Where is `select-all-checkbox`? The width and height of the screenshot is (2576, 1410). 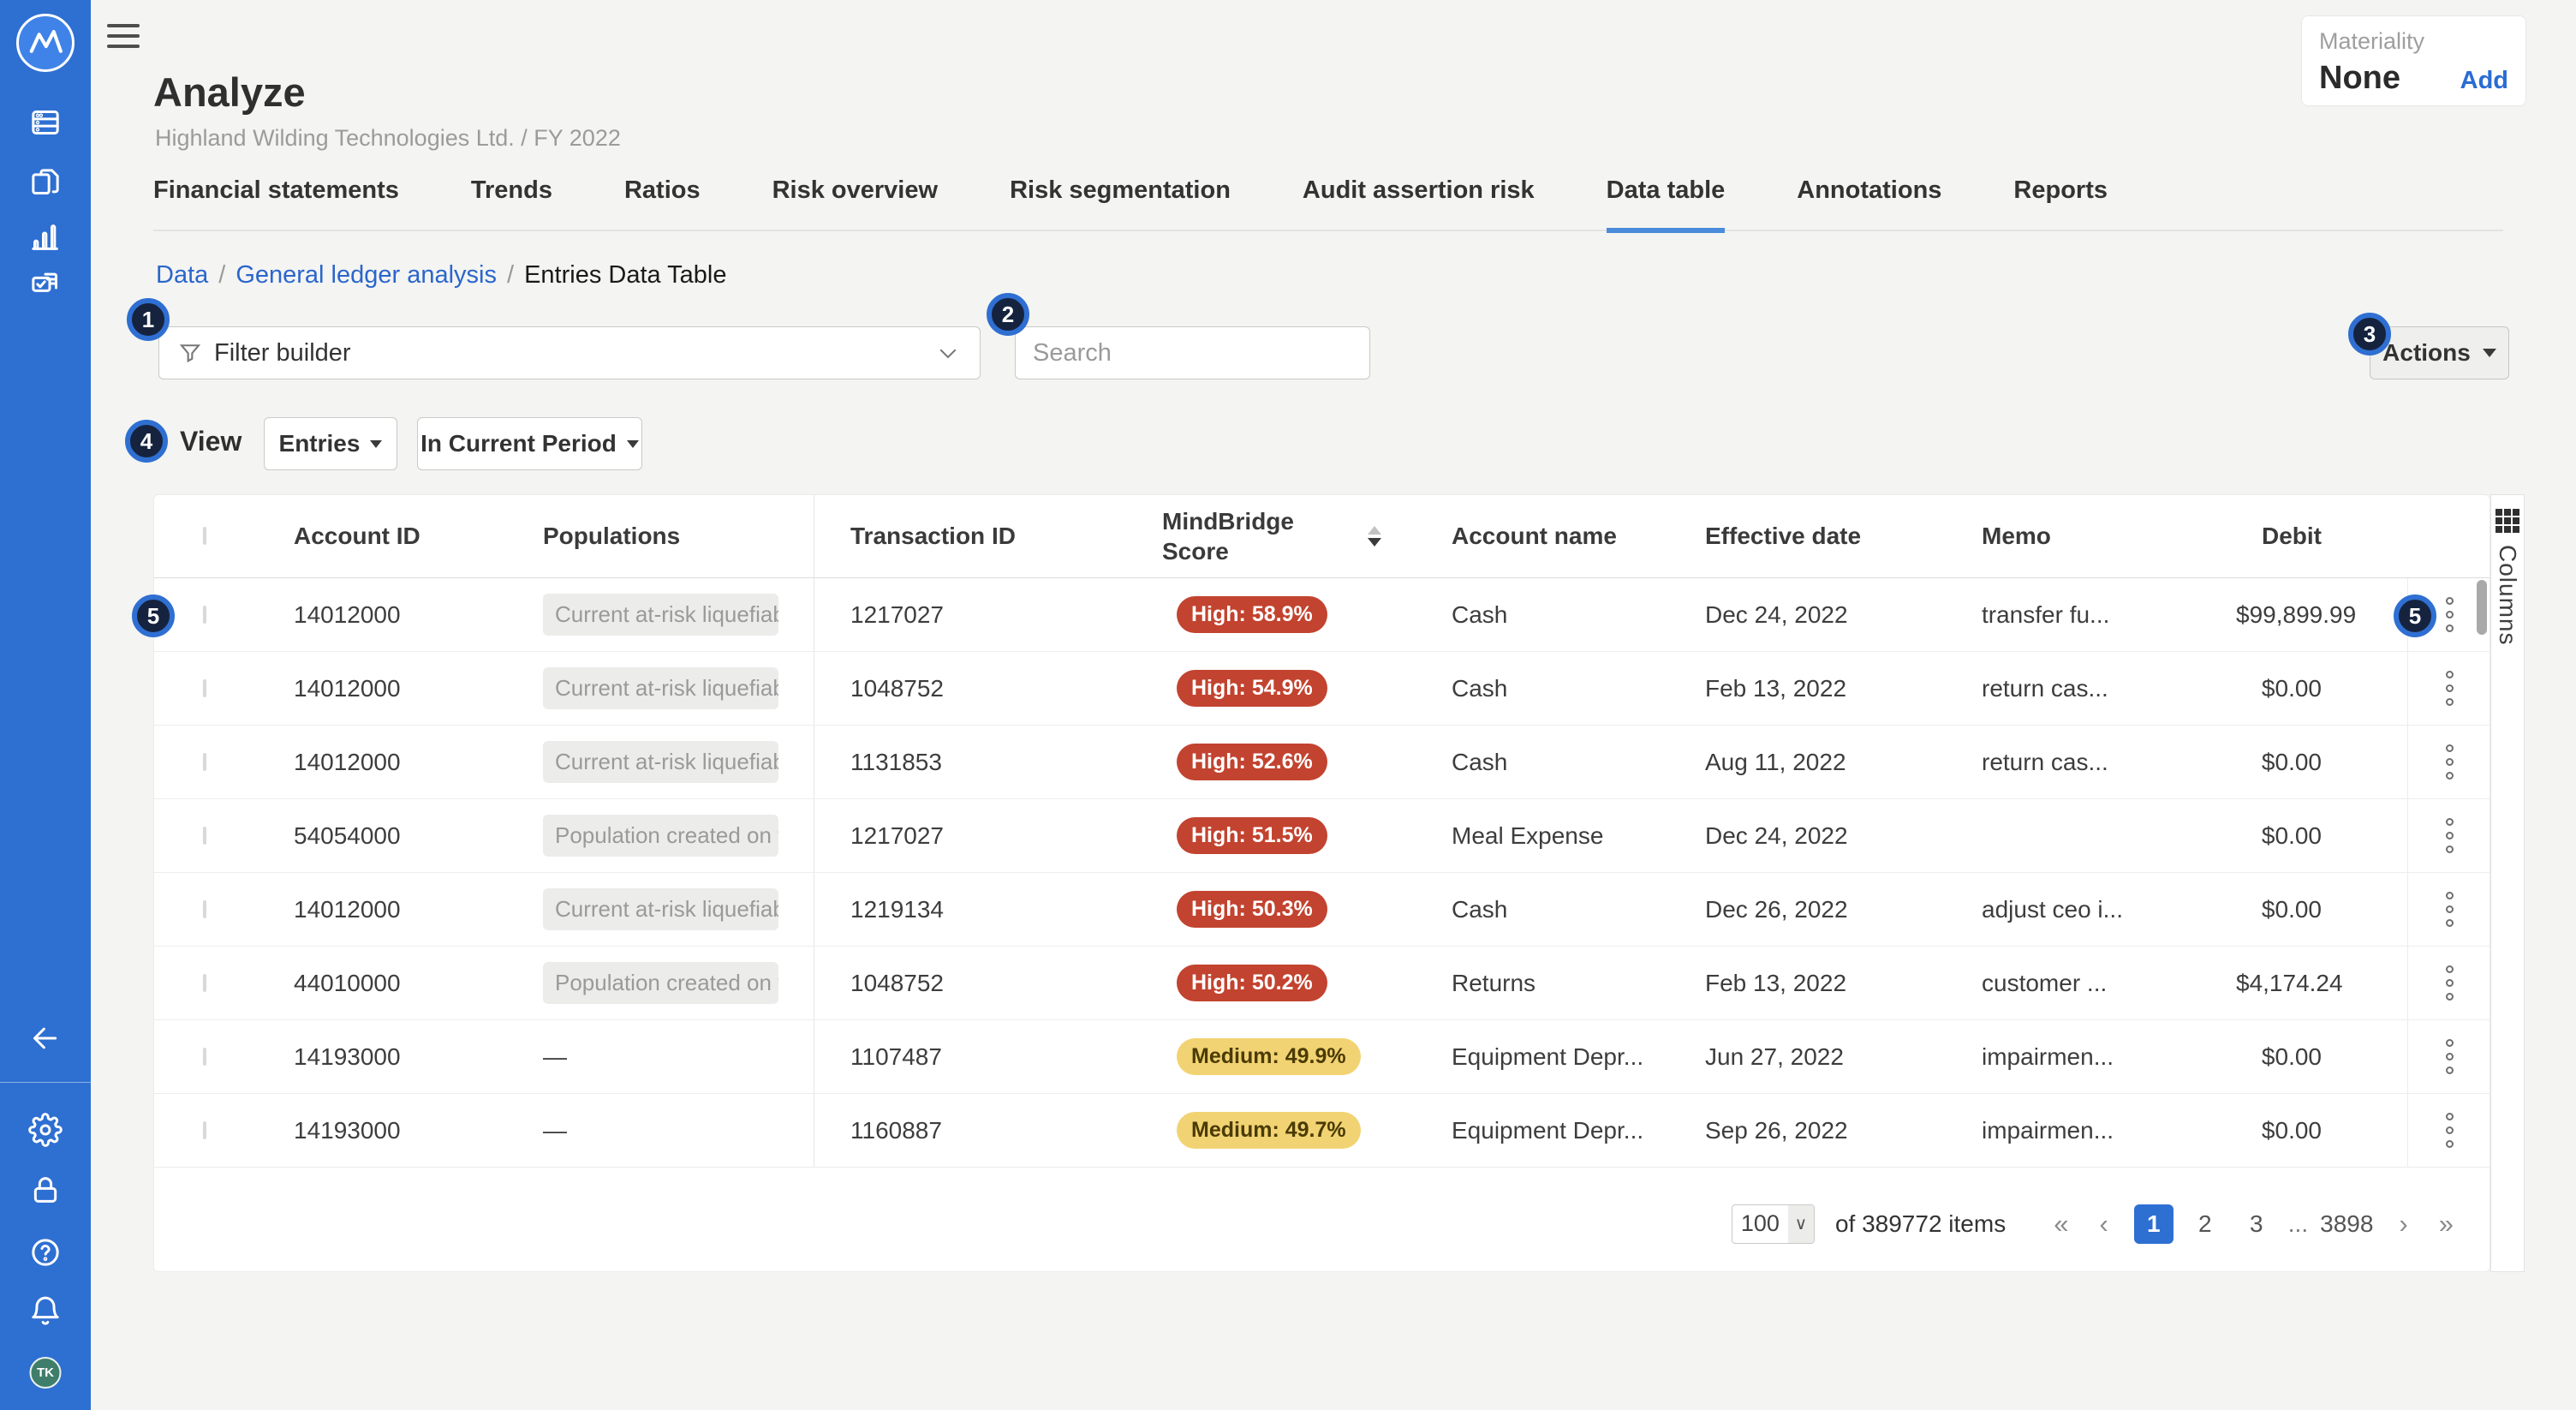
select-all-checkbox is located at coordinates (204, 536).